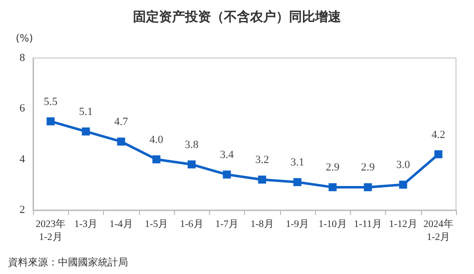 This screenshot has height=274, width=474. Describe the element at coordinates (439, 134) in the screenshot. I see `data-label: 4.2` at that location.